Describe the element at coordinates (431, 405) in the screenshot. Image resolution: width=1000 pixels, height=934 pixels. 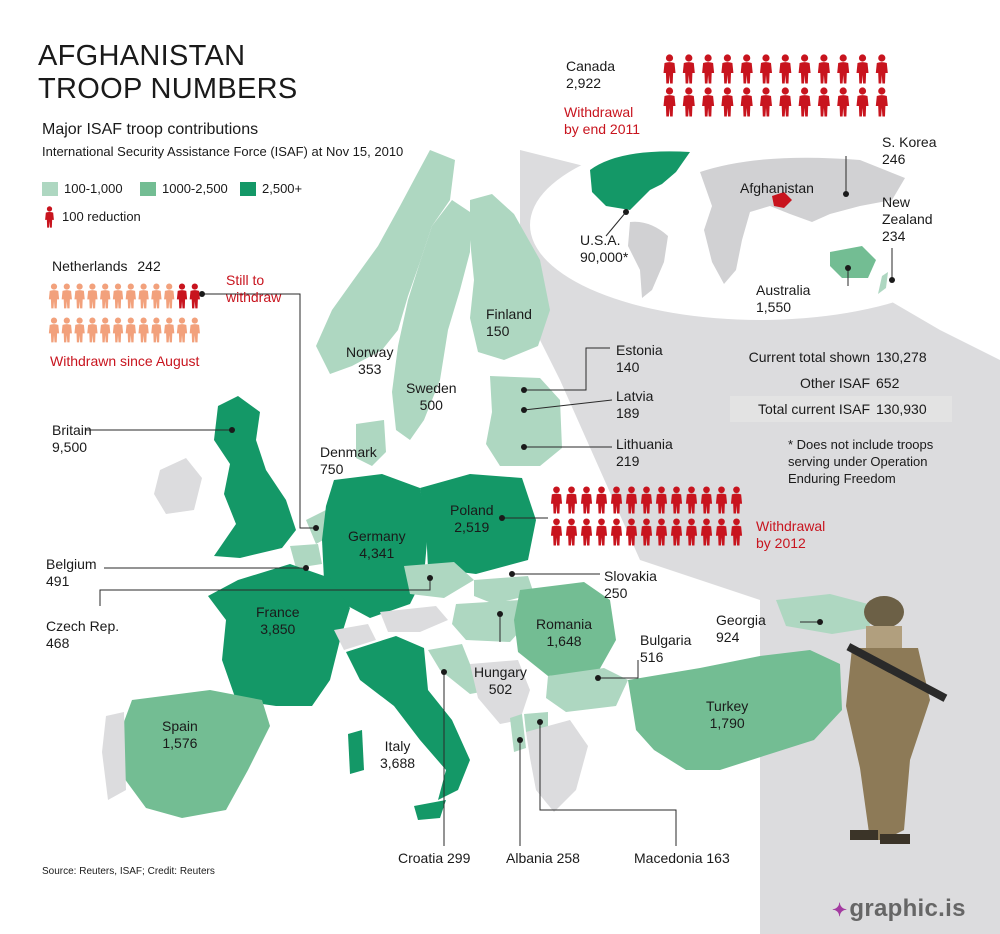
I see `sweden-value: 500` at that location.